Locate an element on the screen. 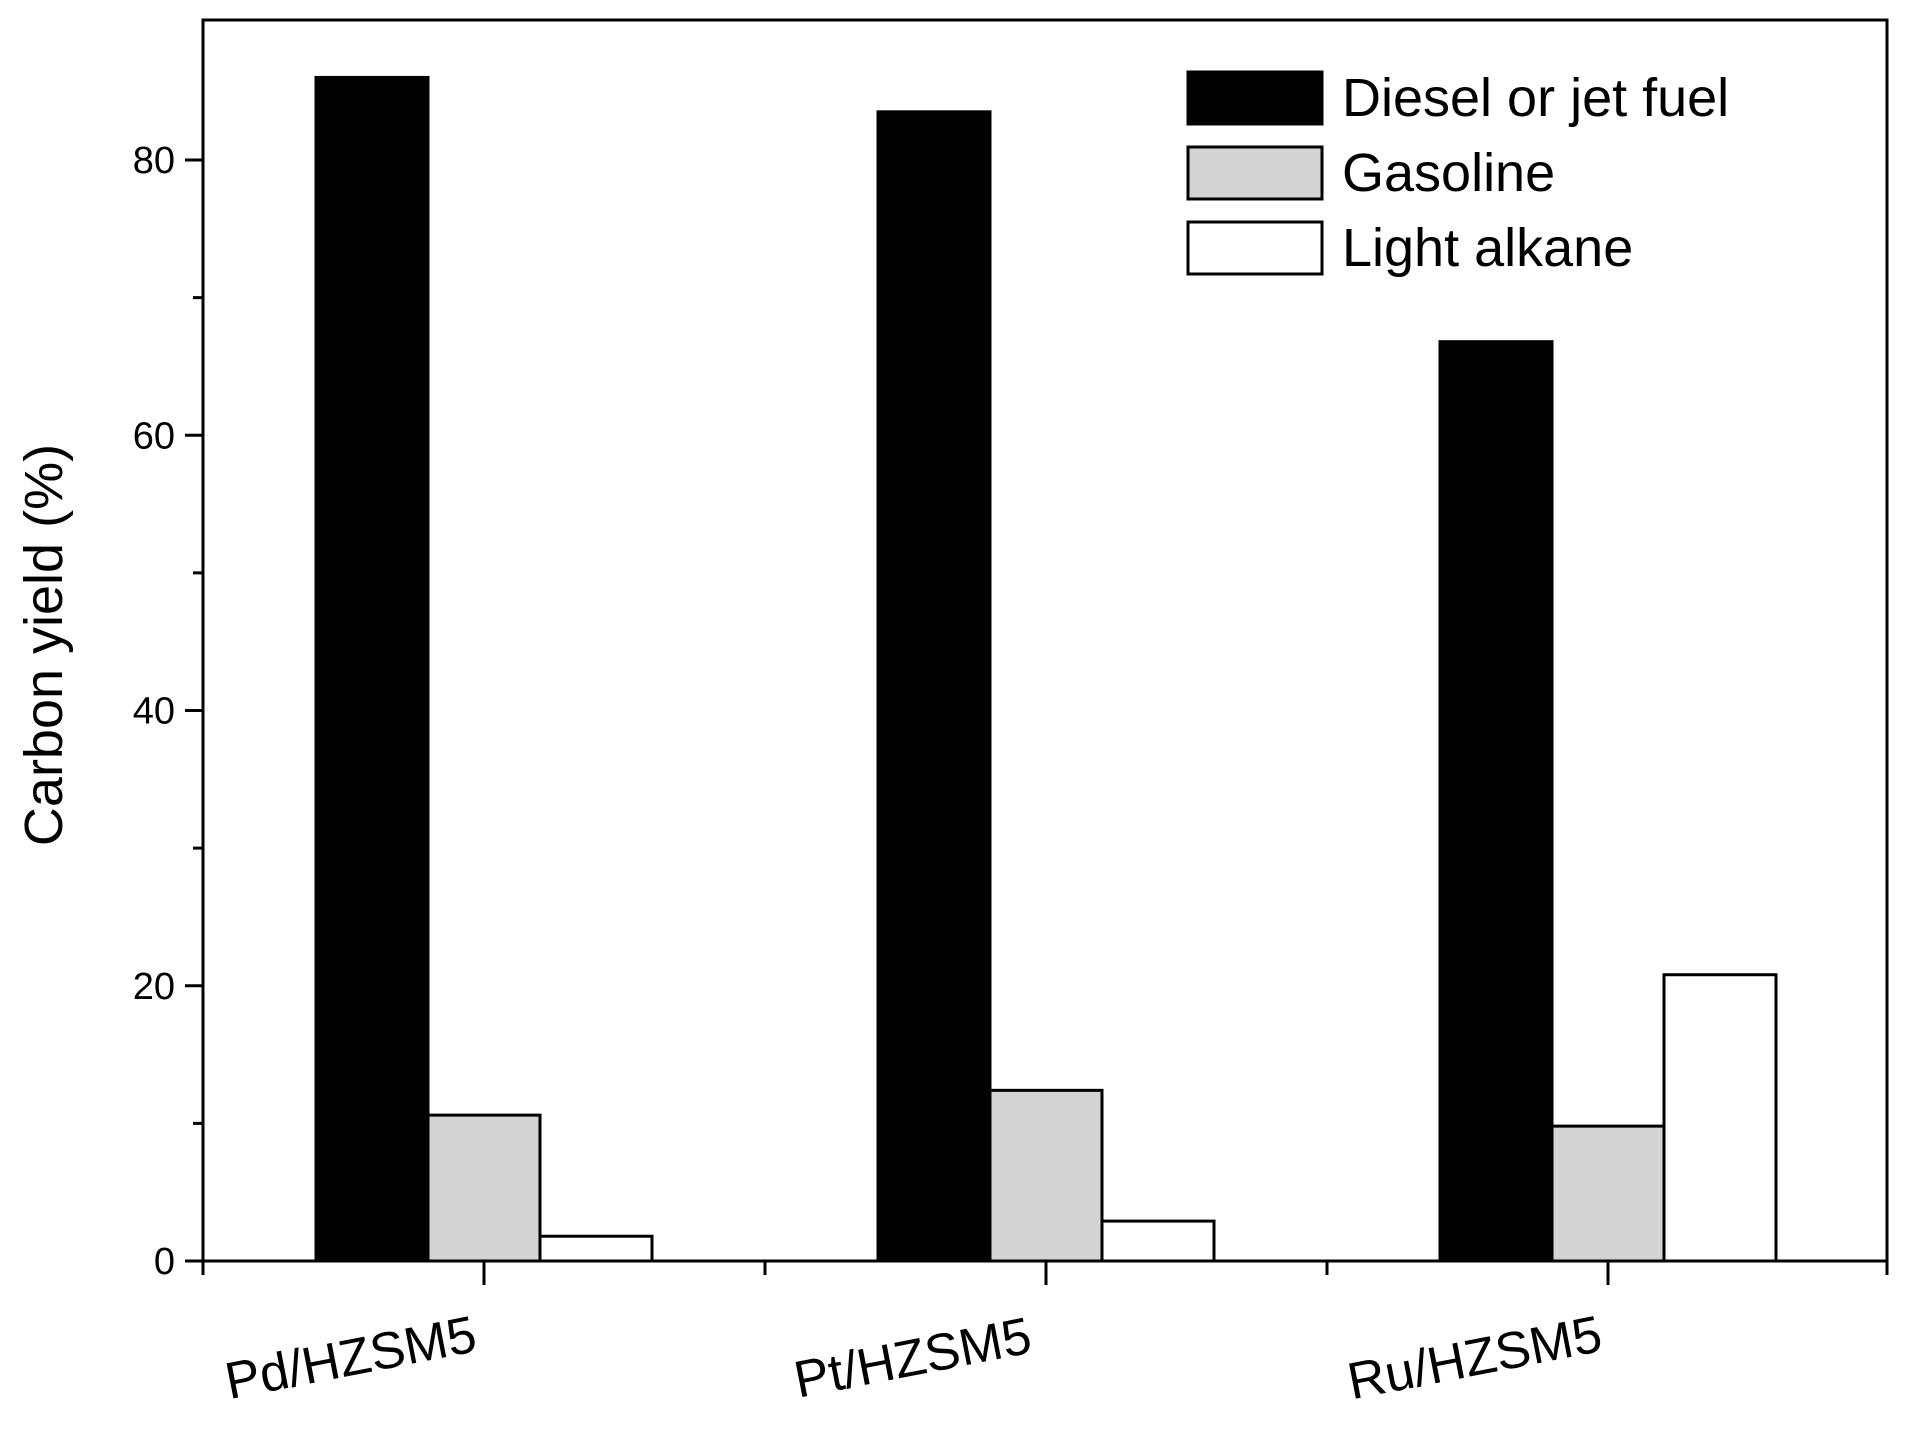  y-tick-label: 80 is located at coordinates (154, 161).